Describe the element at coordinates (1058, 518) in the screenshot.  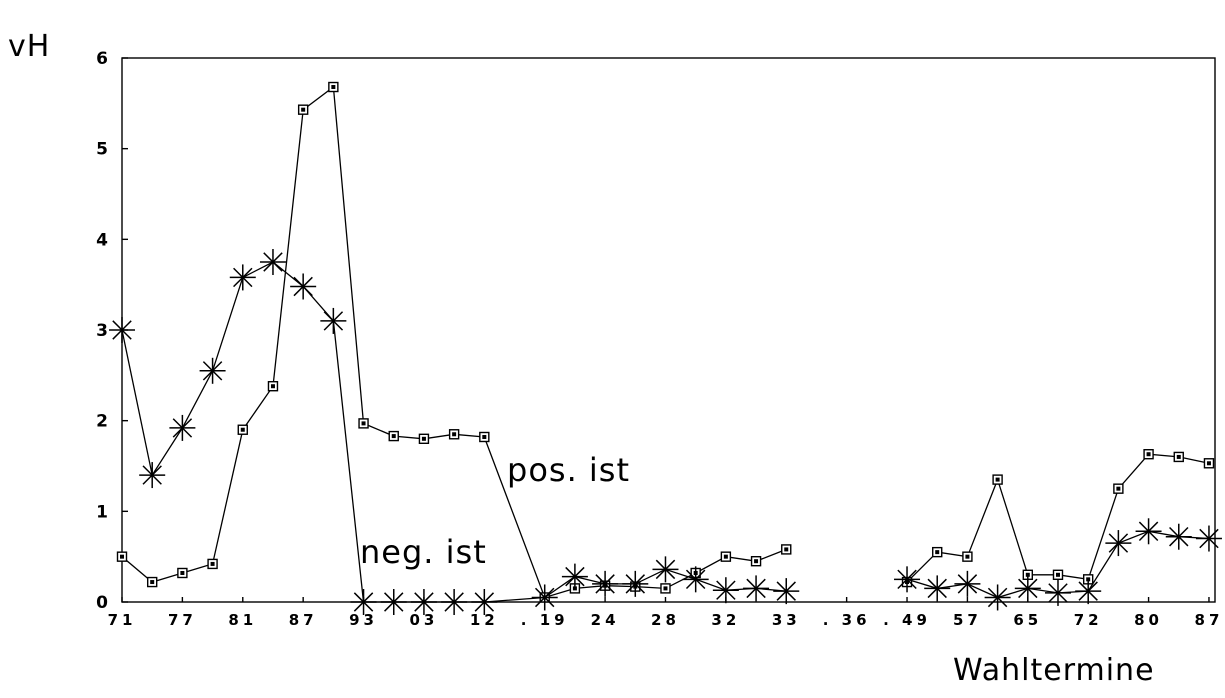
I see `series-line` at that location.